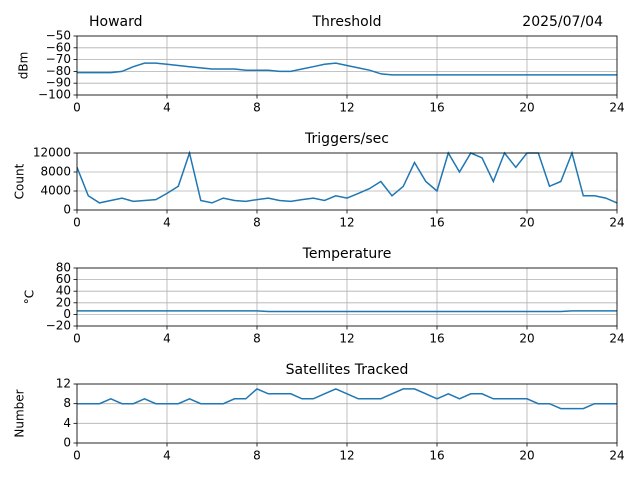  What do you see at coordinates (346, 139) in the screenshot?
I see `chart-title: Triggers/sec` at bounding box center [346, 139].